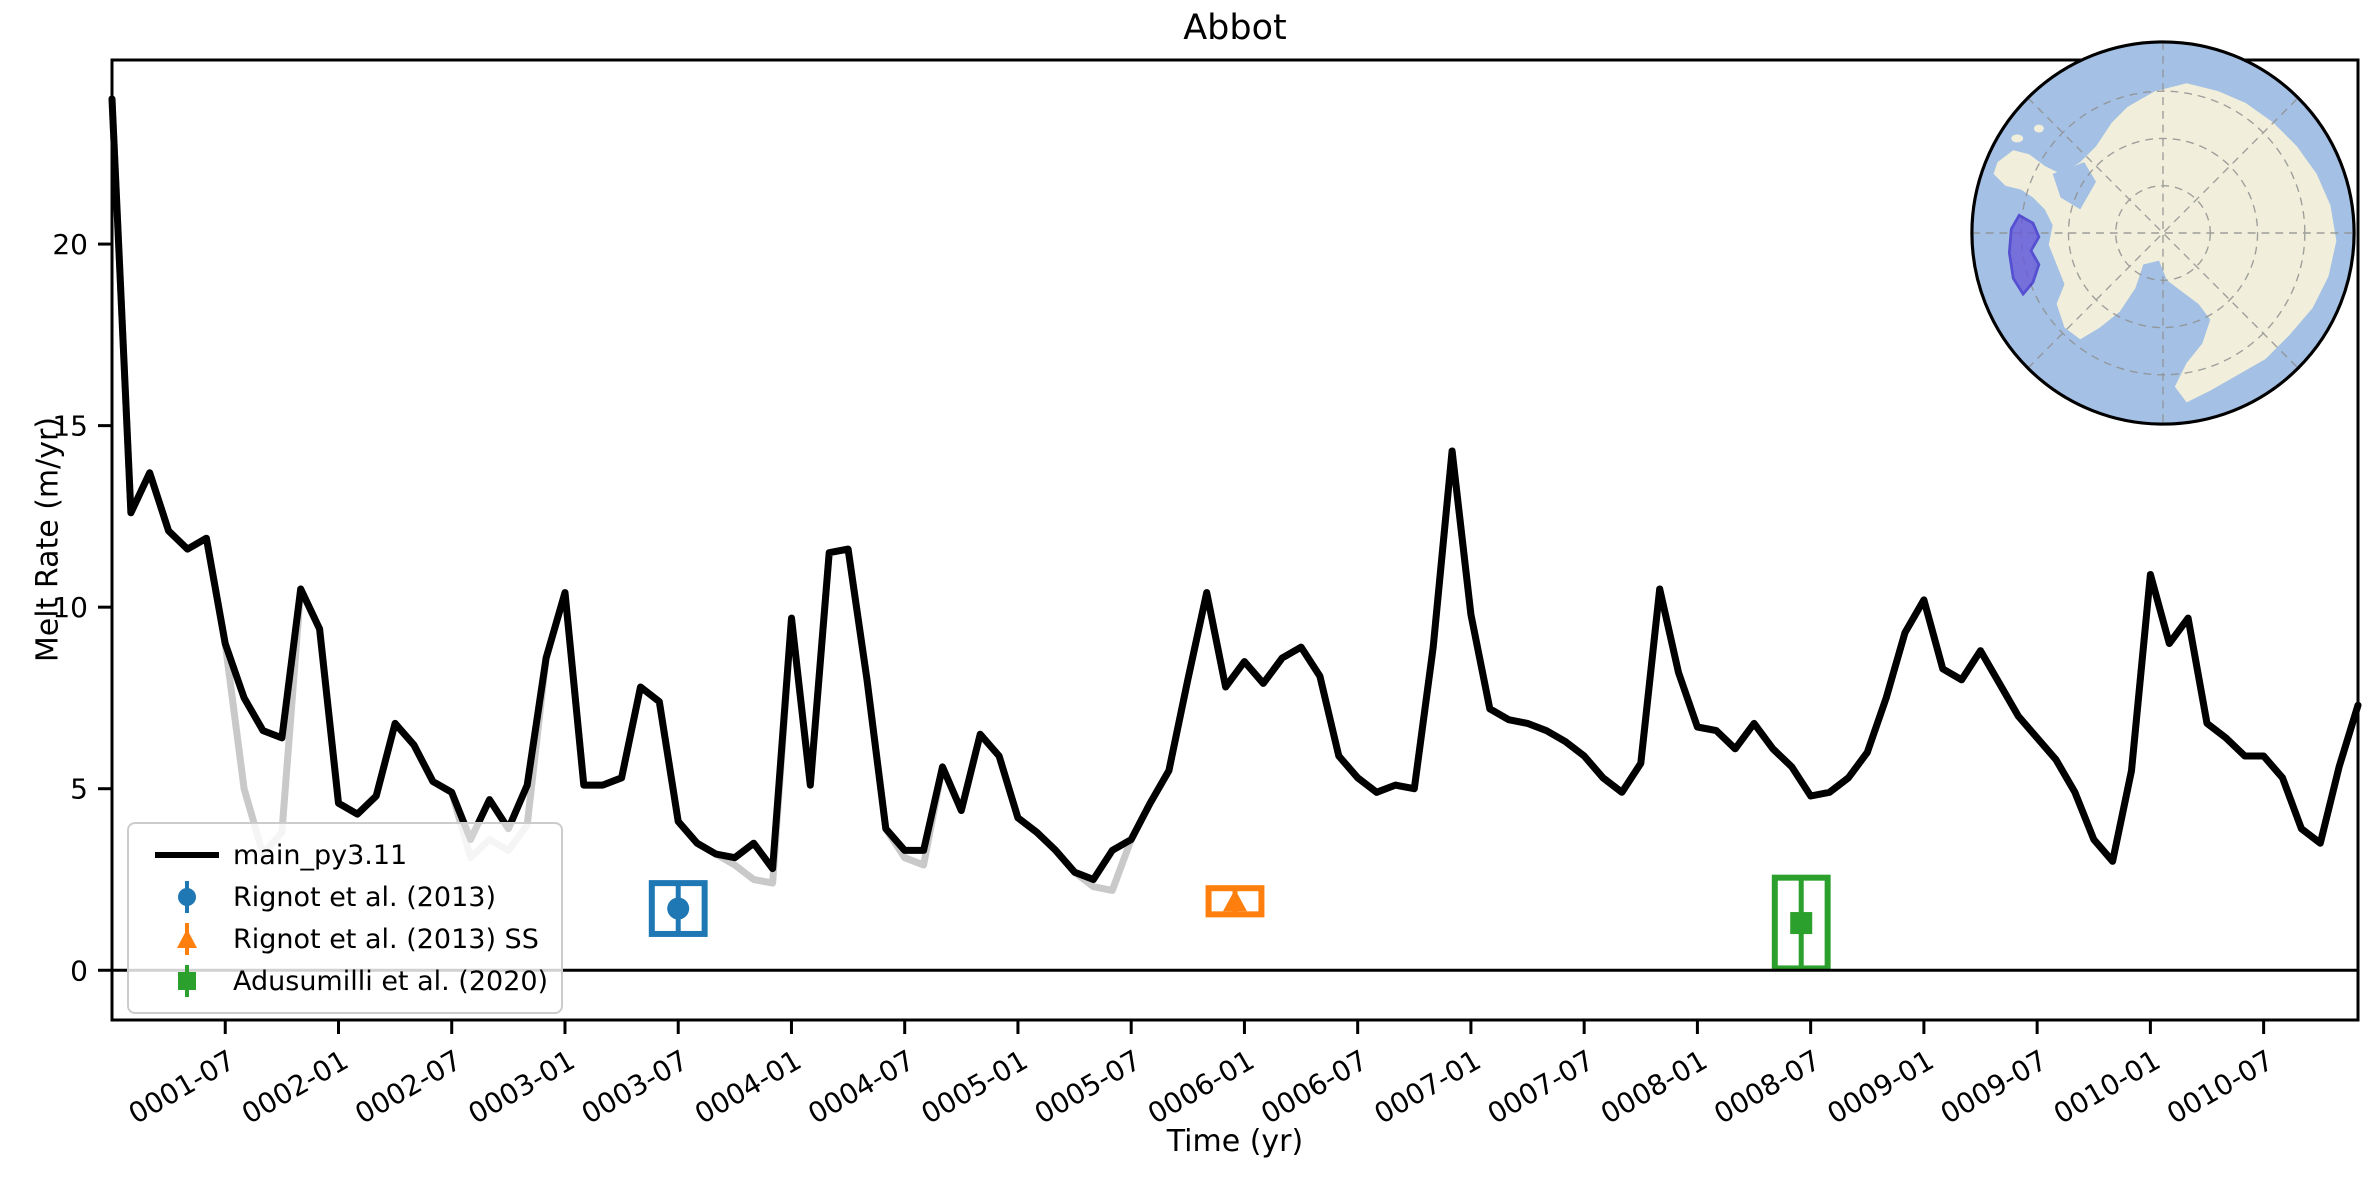 The image size is (2379, 1180). What do you see at coordinates (861, 1086) in the screenshot?
I see `x-tick-label: 0004-07` at bounding box center [861, 1086].